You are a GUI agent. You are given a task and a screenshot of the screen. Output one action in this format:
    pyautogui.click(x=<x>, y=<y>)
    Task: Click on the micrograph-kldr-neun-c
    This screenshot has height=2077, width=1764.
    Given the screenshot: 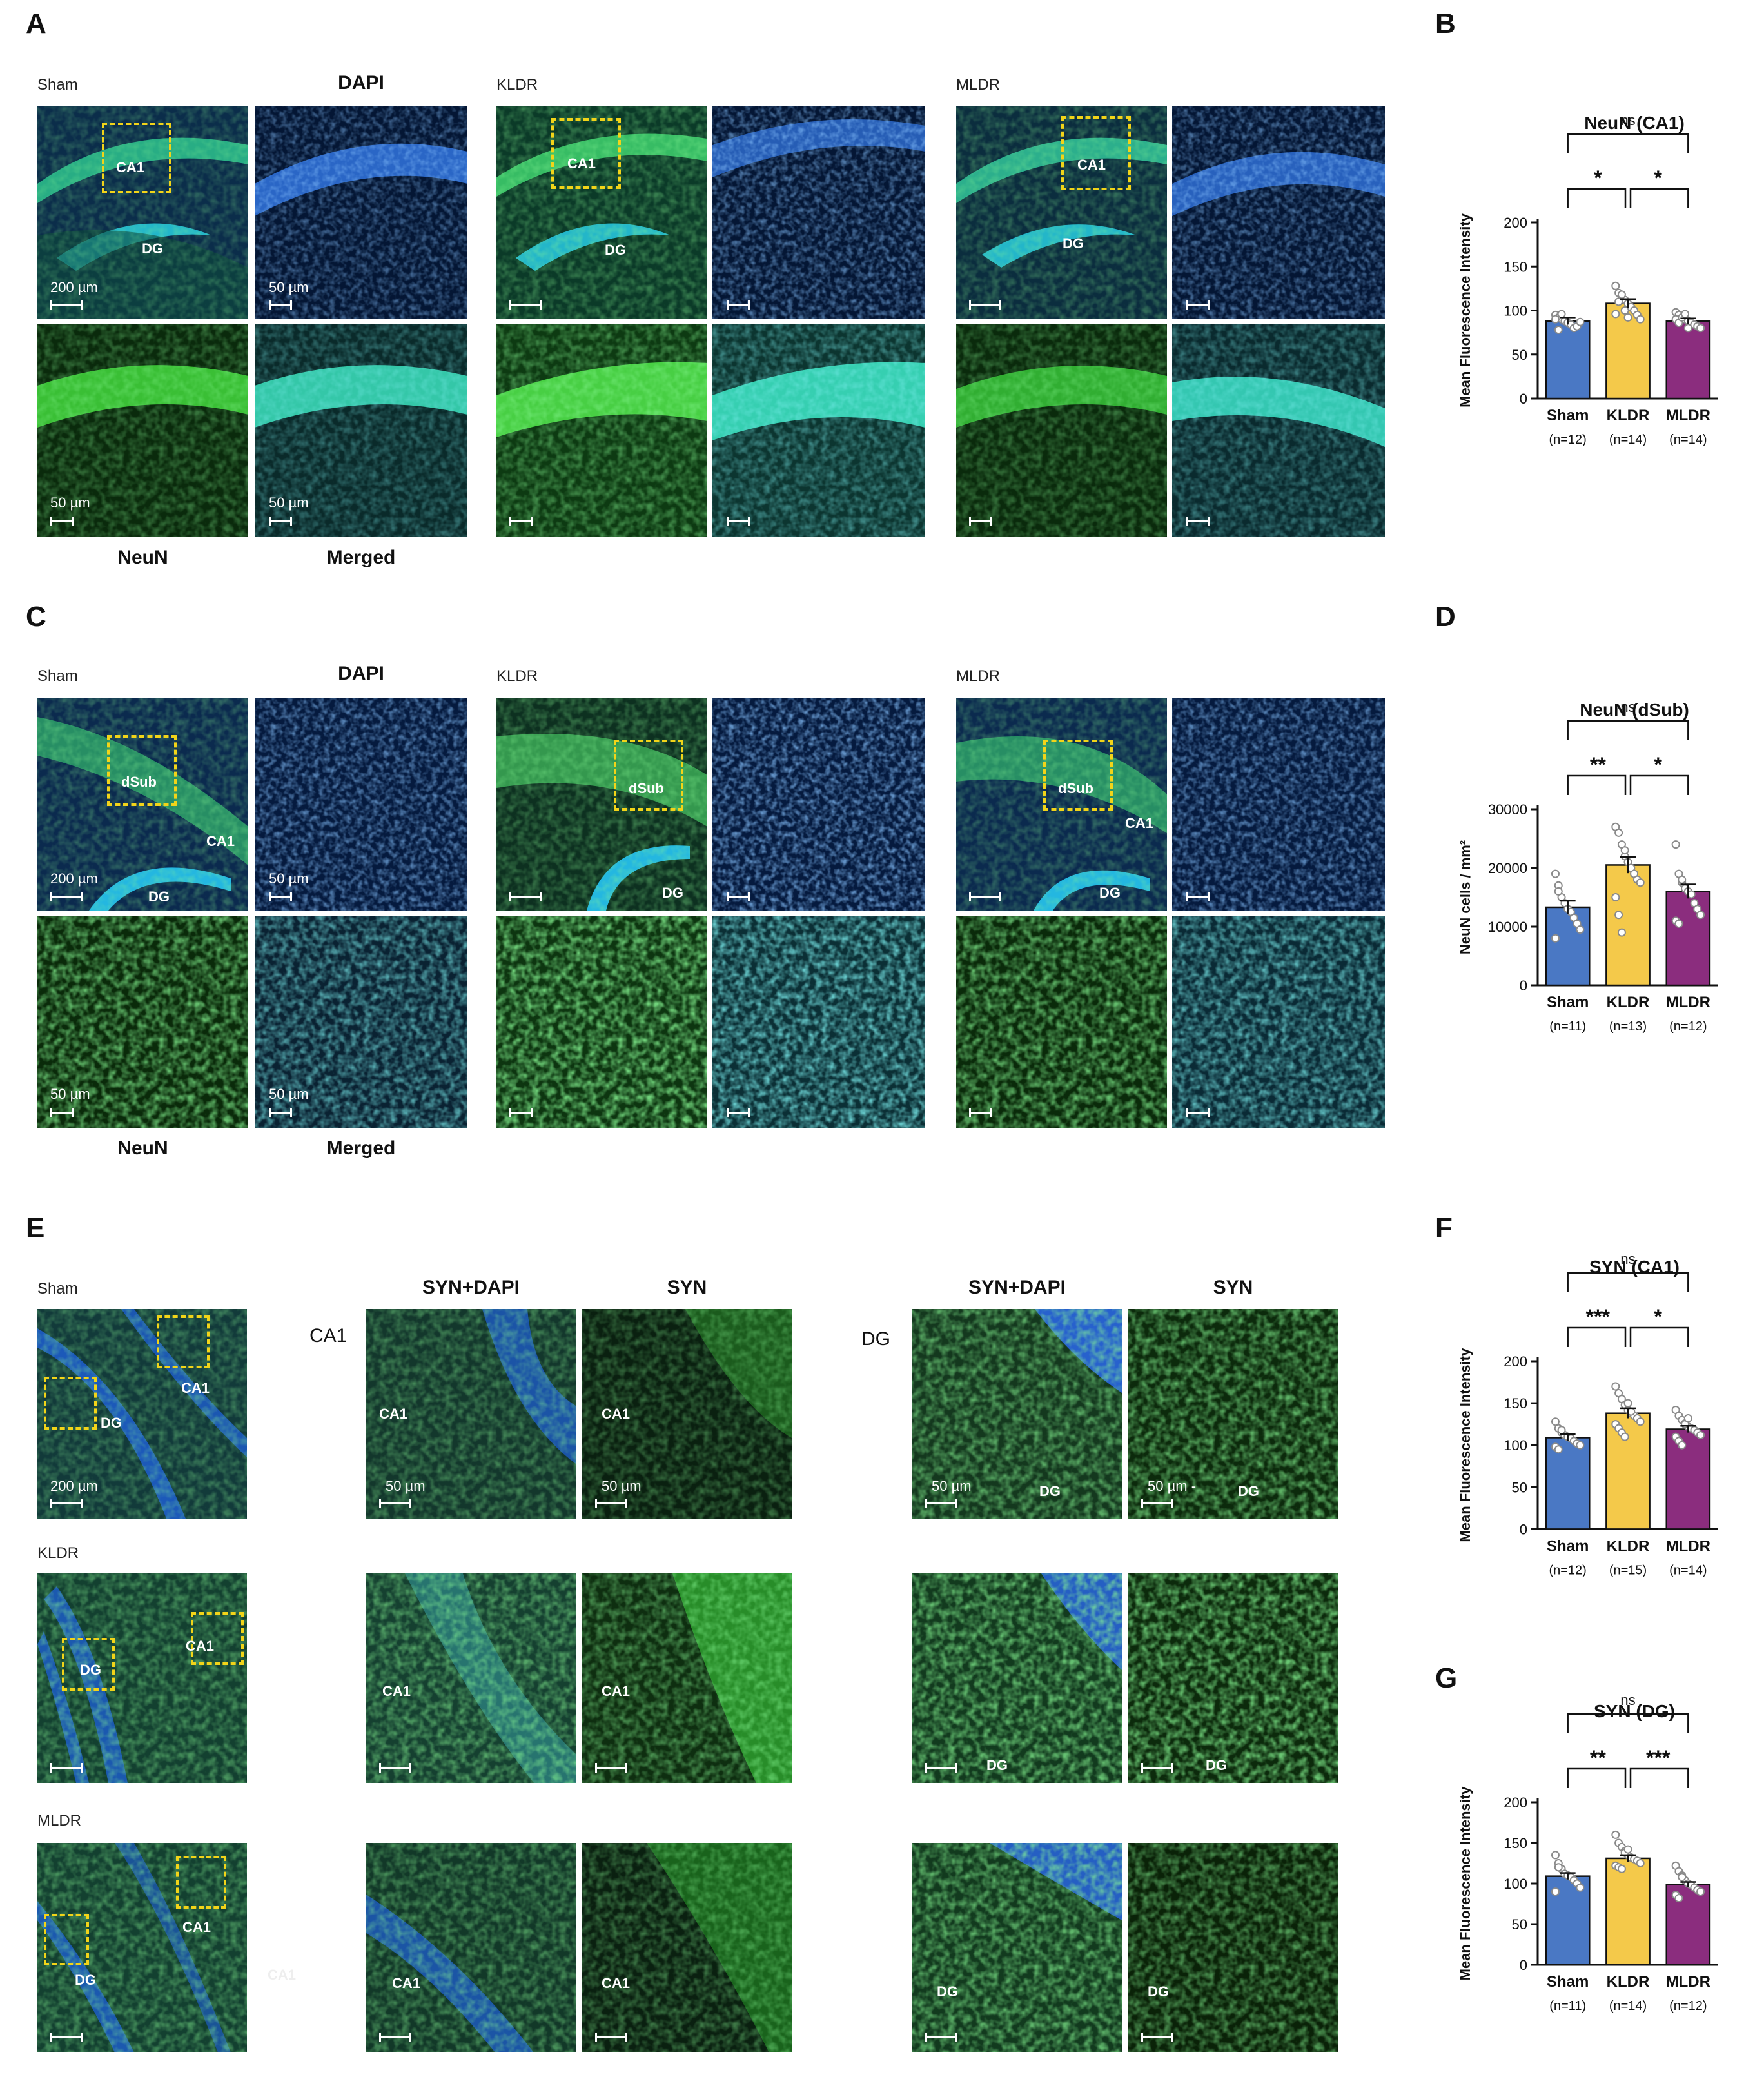 What is the action you would take?
    pyautogui.click(x=601, y=1022)
    